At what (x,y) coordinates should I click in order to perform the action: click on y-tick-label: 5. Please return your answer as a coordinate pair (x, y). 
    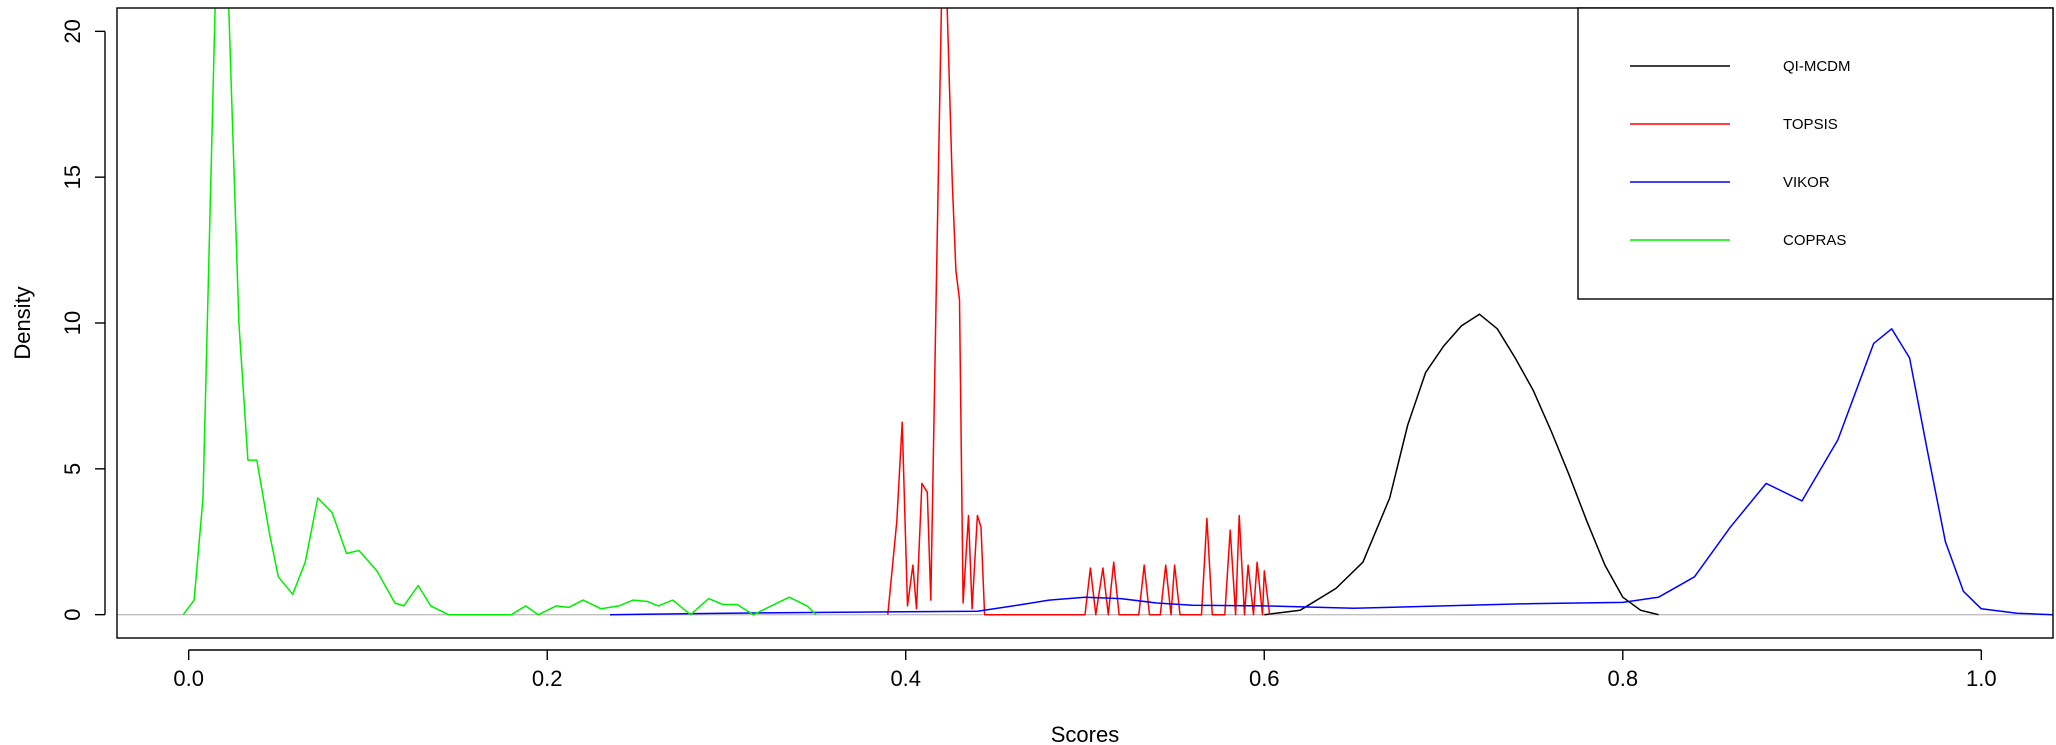
    Looking at the image, I should click on (72, 469).